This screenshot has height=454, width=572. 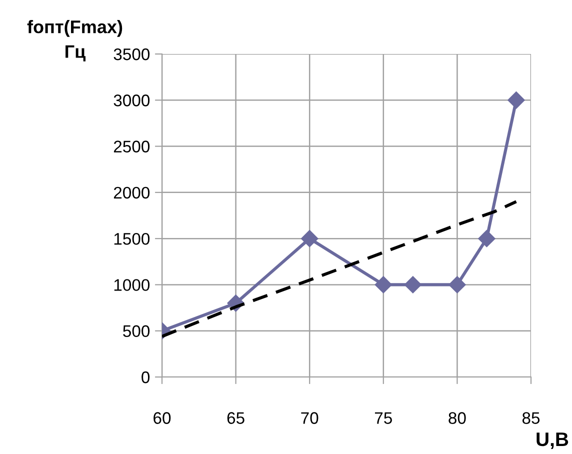 What do you see at coordinates (383, 418) in the screenshot?
I see `x-tick-label: 75` at bounding box center [383, 418].